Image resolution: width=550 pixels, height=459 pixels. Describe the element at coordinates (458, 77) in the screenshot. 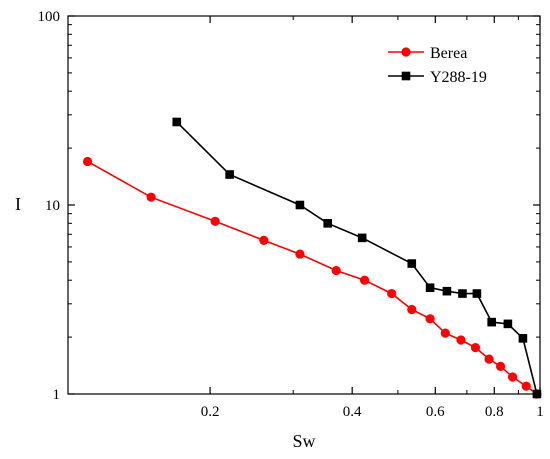

I see `legend-label-y288-19: Y288-19` at that location.